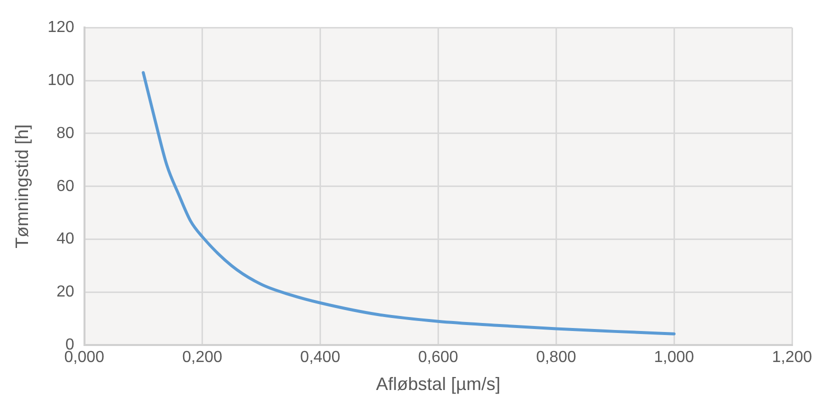 The height and width of the screenshot is (410, 830). I want to click on y-tick-label: 80, so click(65, 133).